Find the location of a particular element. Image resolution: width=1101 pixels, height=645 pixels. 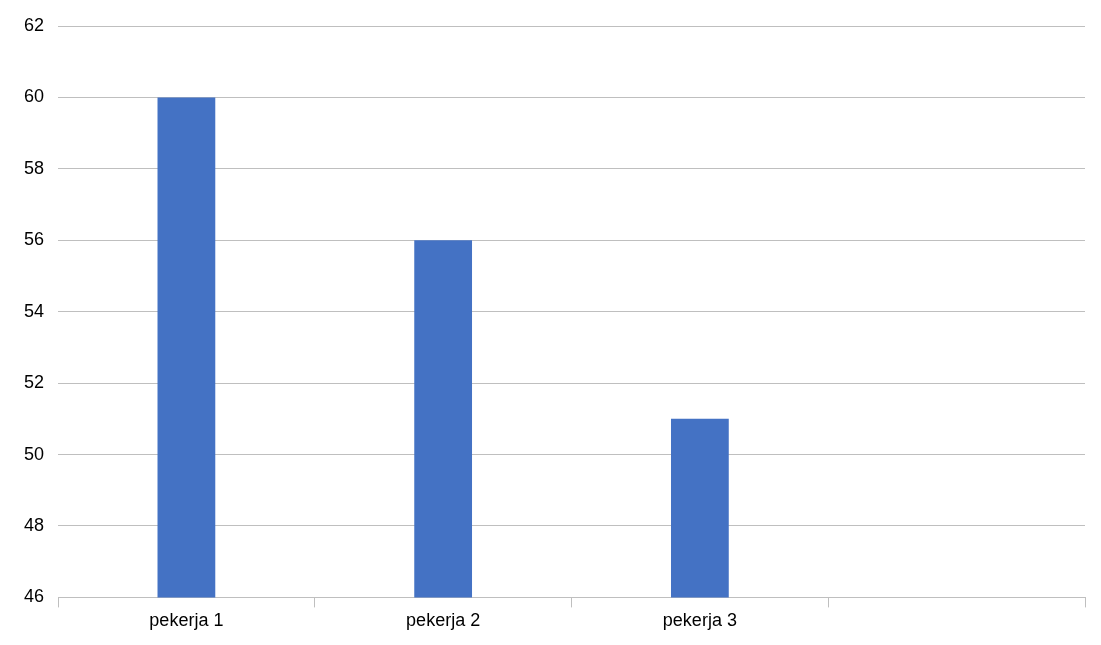

y-tick-label: 58 is located at coordinates (34, 167).